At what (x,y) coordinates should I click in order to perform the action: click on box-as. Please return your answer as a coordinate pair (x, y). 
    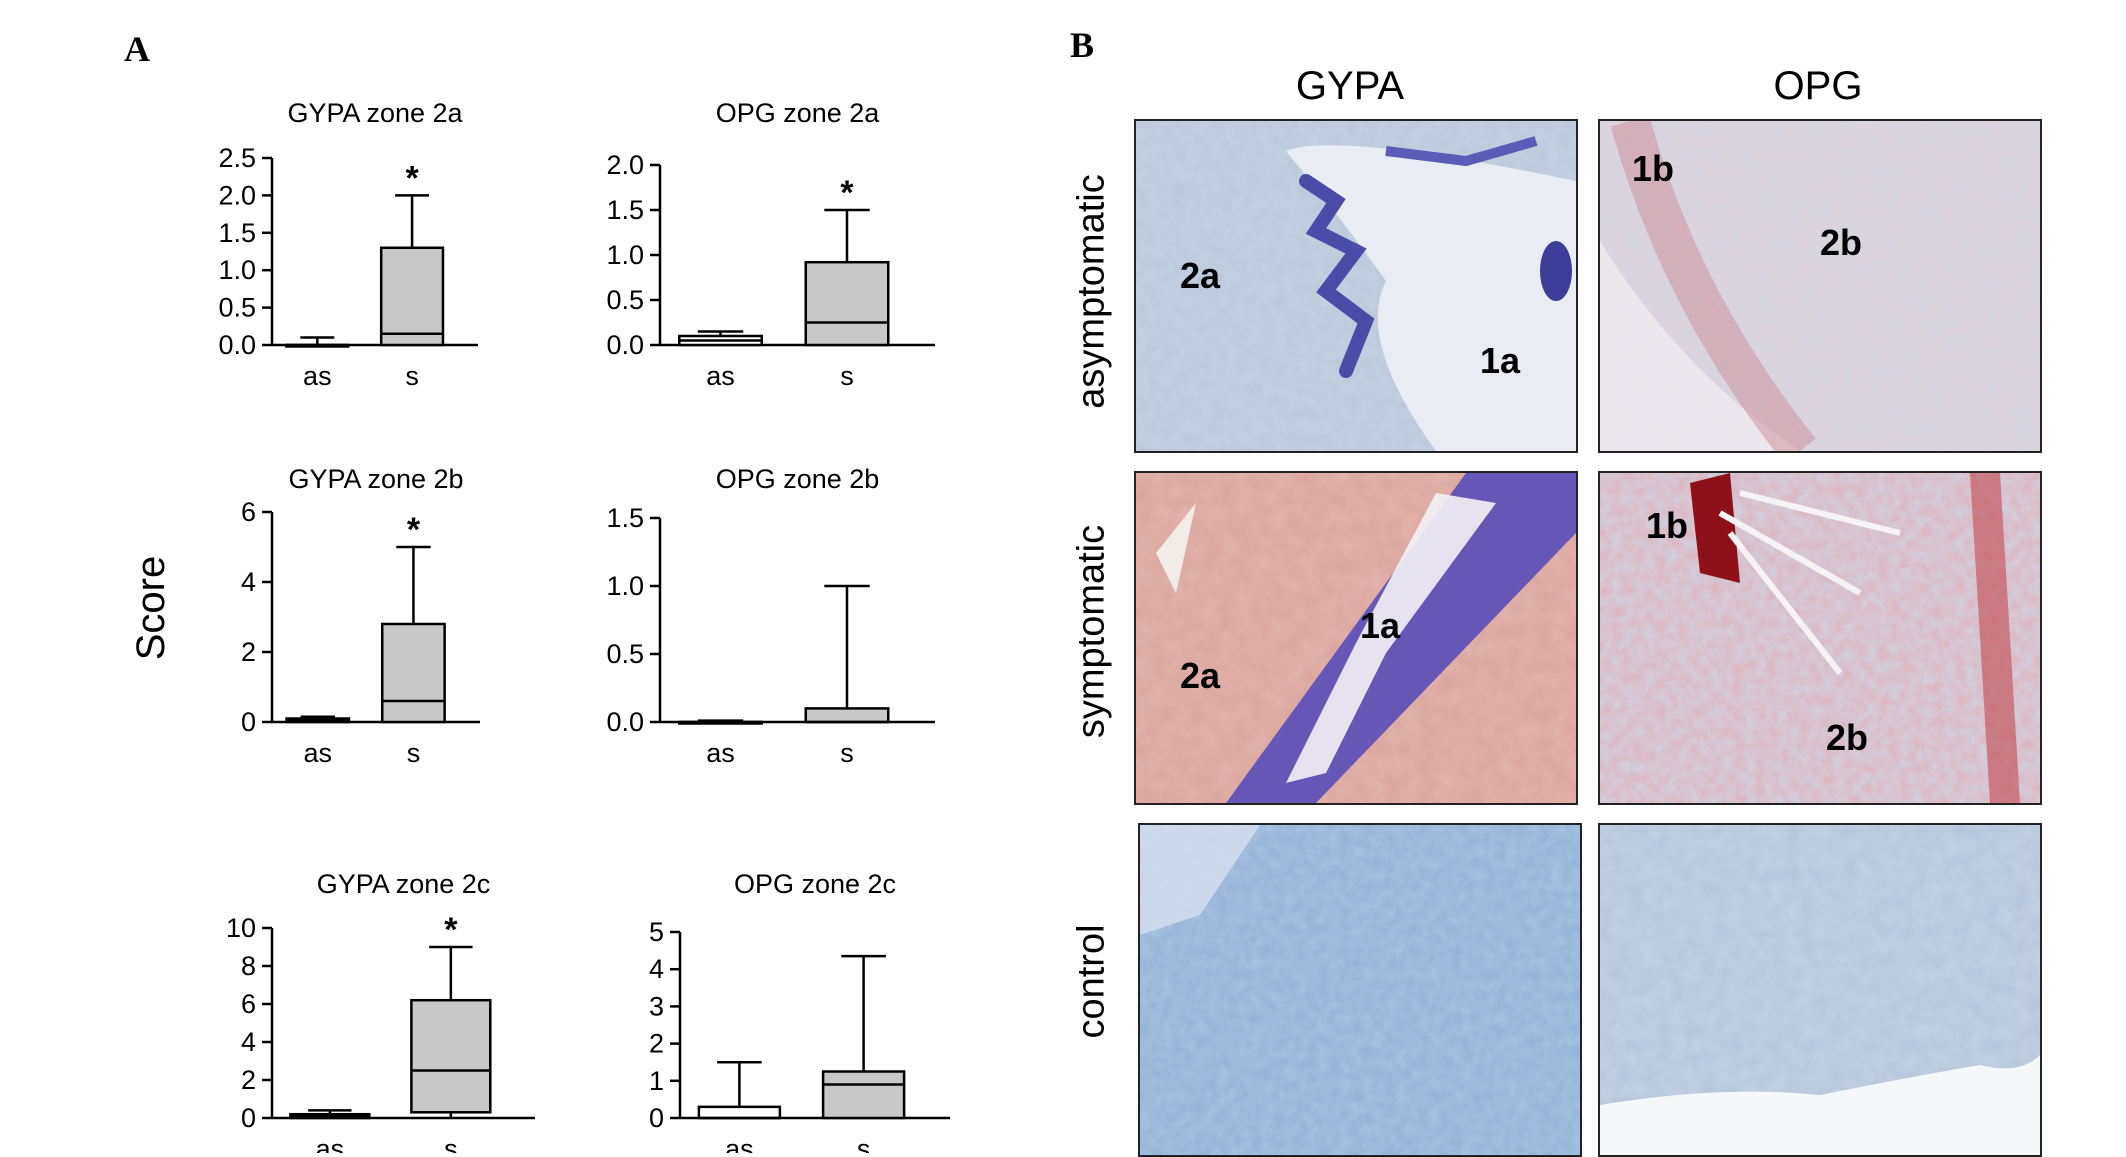
    Looking at the image, I should click on (739, 1112).